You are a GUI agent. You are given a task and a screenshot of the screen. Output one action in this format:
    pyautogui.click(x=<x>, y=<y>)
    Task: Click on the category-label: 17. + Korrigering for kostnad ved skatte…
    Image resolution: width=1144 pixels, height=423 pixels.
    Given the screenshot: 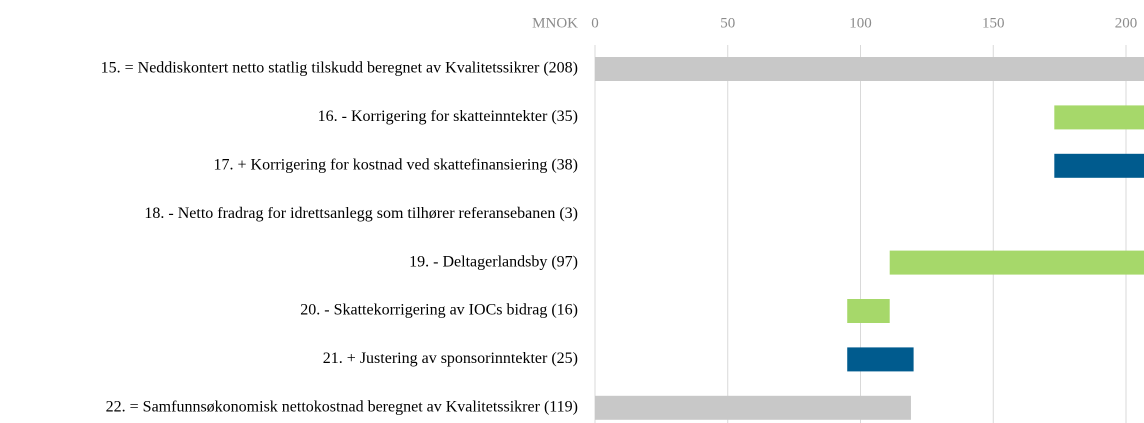 What is the action you would take?
    pyautogui.click(x=396, y=164)
    